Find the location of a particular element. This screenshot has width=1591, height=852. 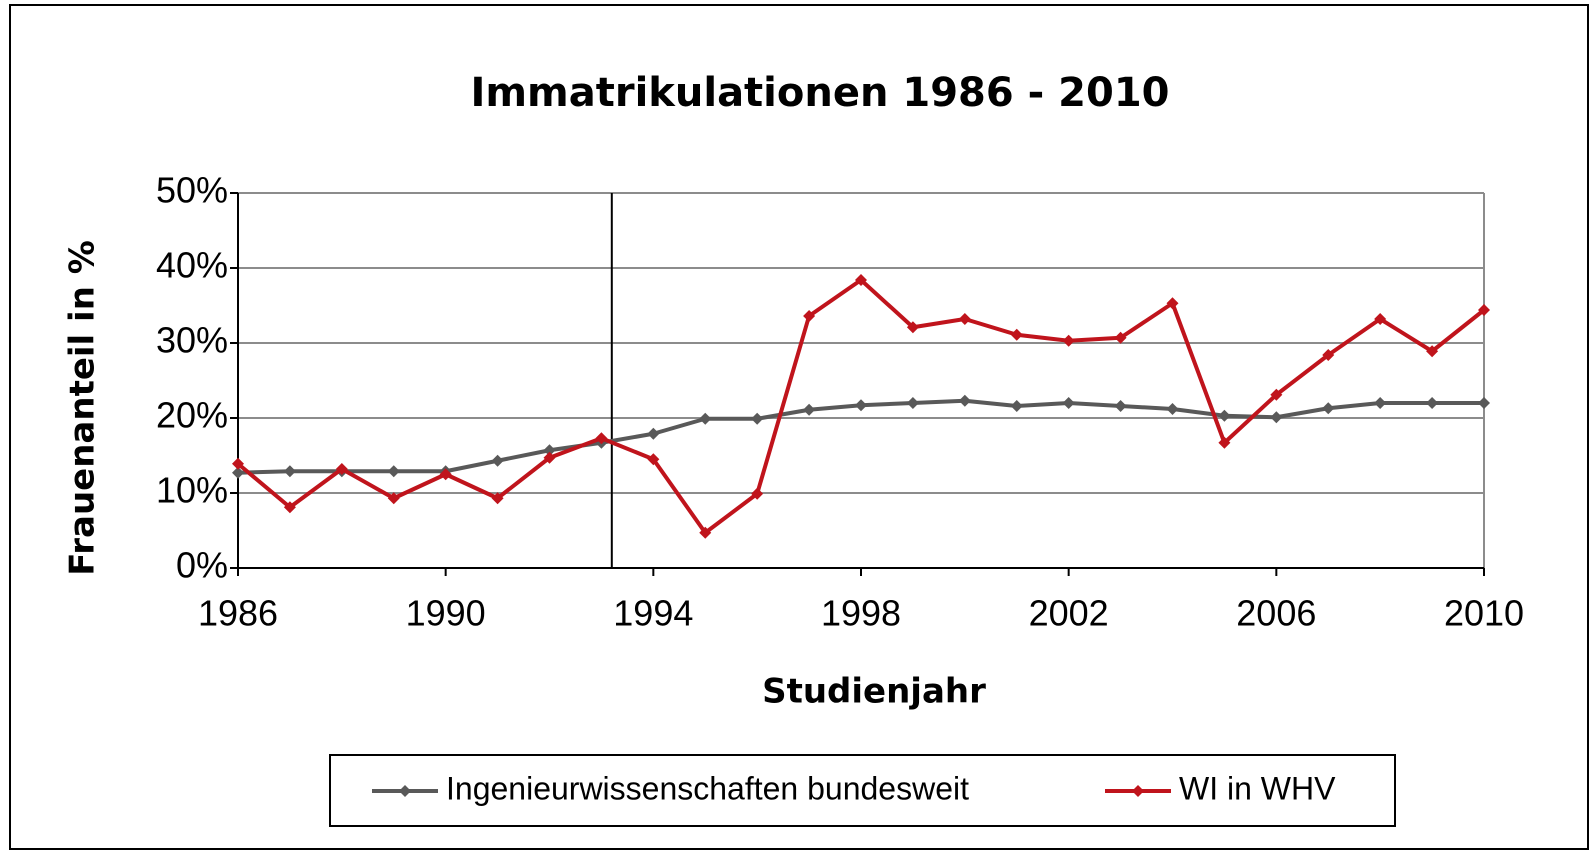

y-tick-label: 30% is located at coordinates (192, 340).